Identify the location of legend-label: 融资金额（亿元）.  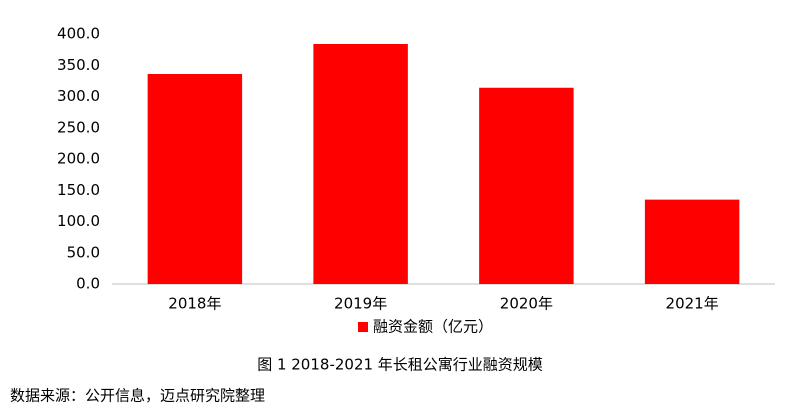
(433, 327).